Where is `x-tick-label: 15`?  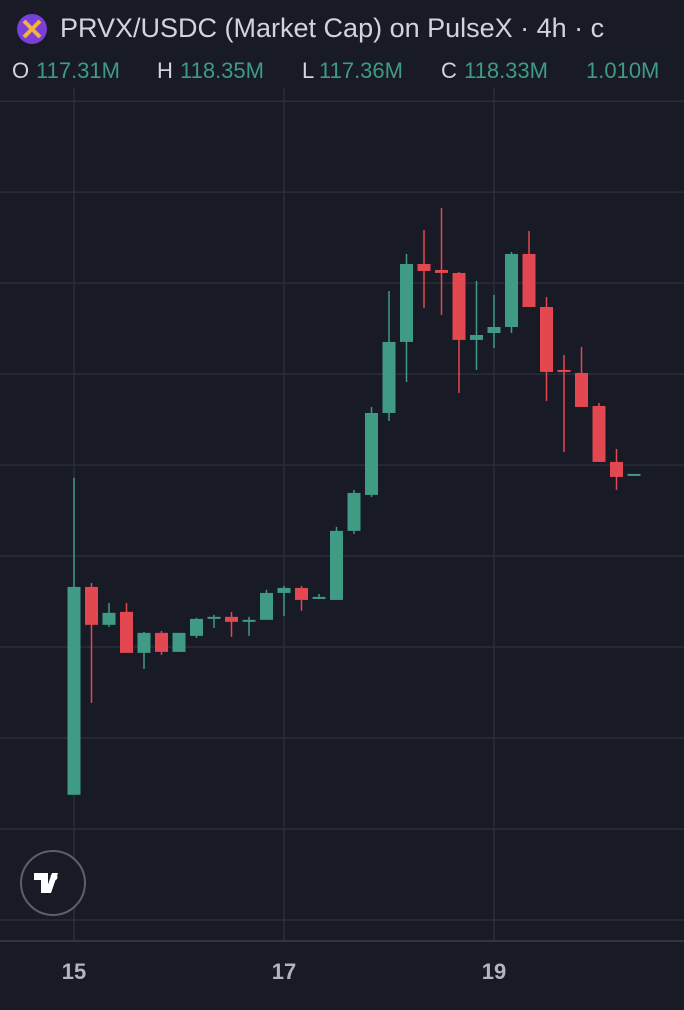 x-tick-label: 15 is located at coordinates (74, 971).